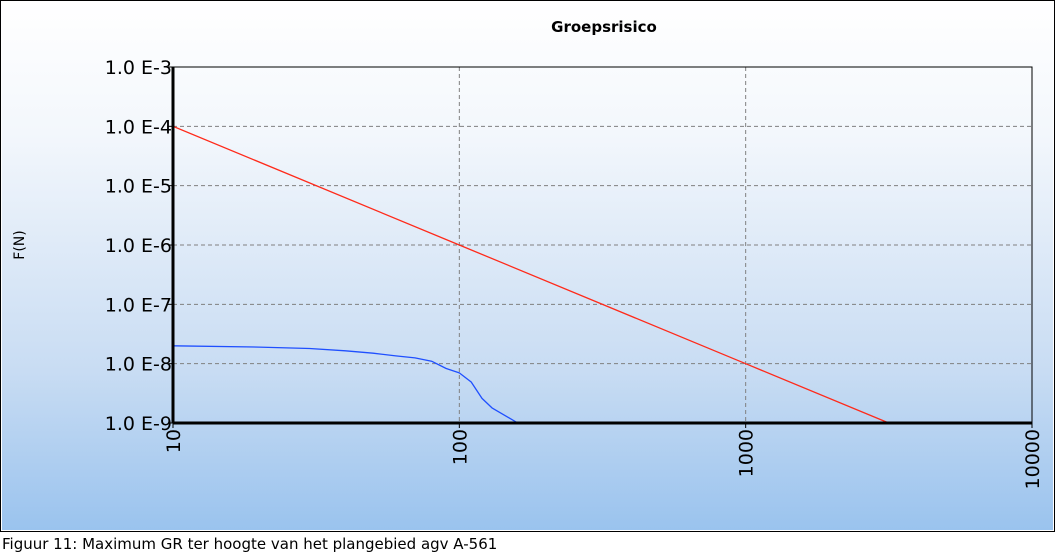 The image size is (1059, 559). What do you see at coordinates (138, 187) in the screenshot?
I see `y-tick-label: 1.0 E-5` at bounding box center [138, 187].